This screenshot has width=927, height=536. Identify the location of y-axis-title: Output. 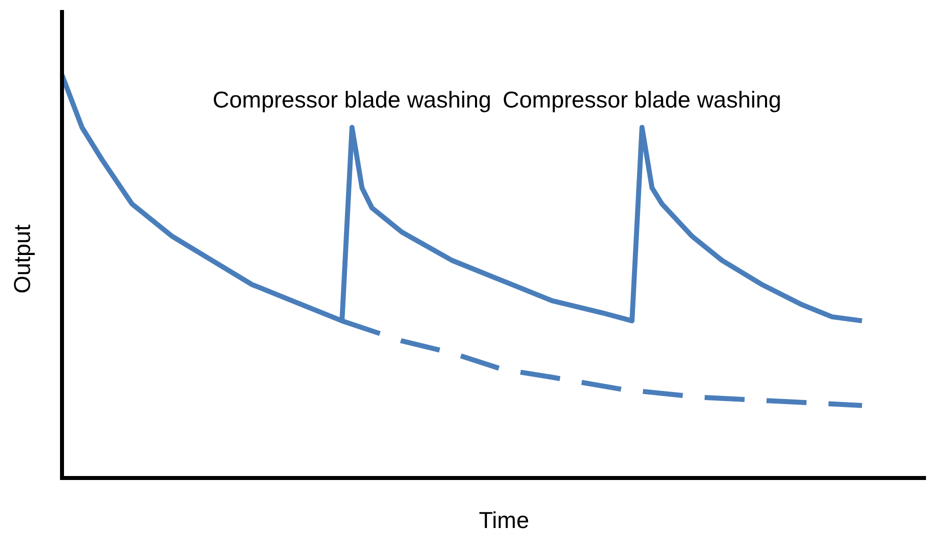
(22, 259).